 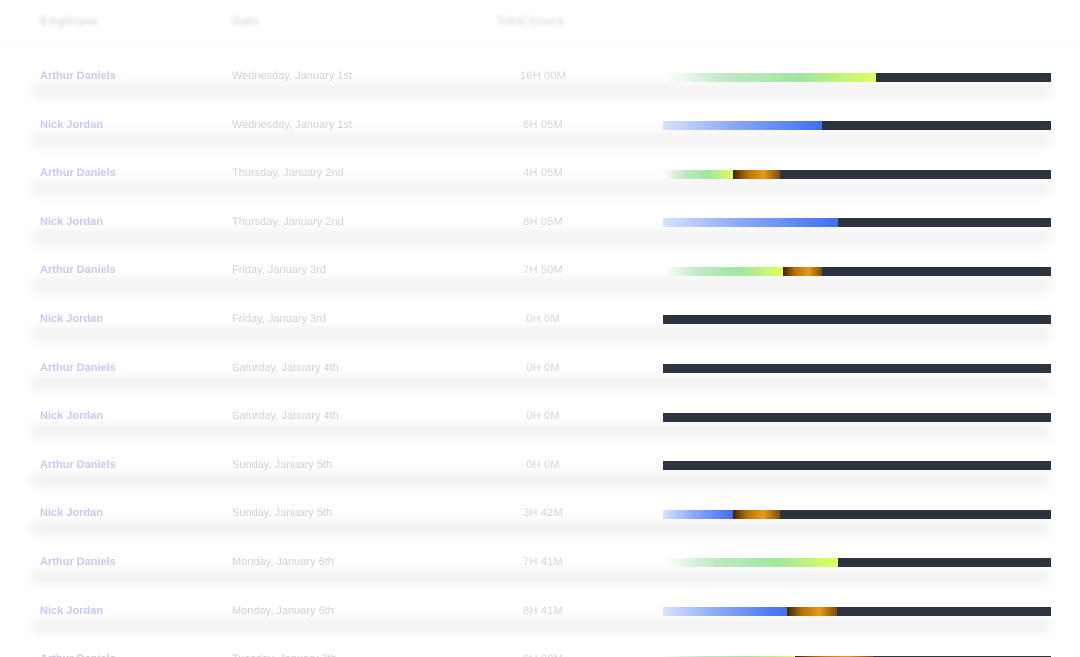 I want to click on table-row: Nick Jordan Thursday, January 2nd 8H 05M, so click(x=540, y=222).